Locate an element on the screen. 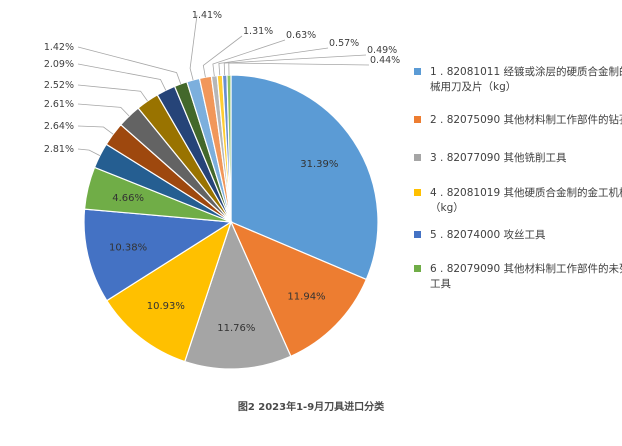 Image resolution: width=622 pixels, height=446 pixels. data-label-17: 0.49% is located at coordinates (382, 50).